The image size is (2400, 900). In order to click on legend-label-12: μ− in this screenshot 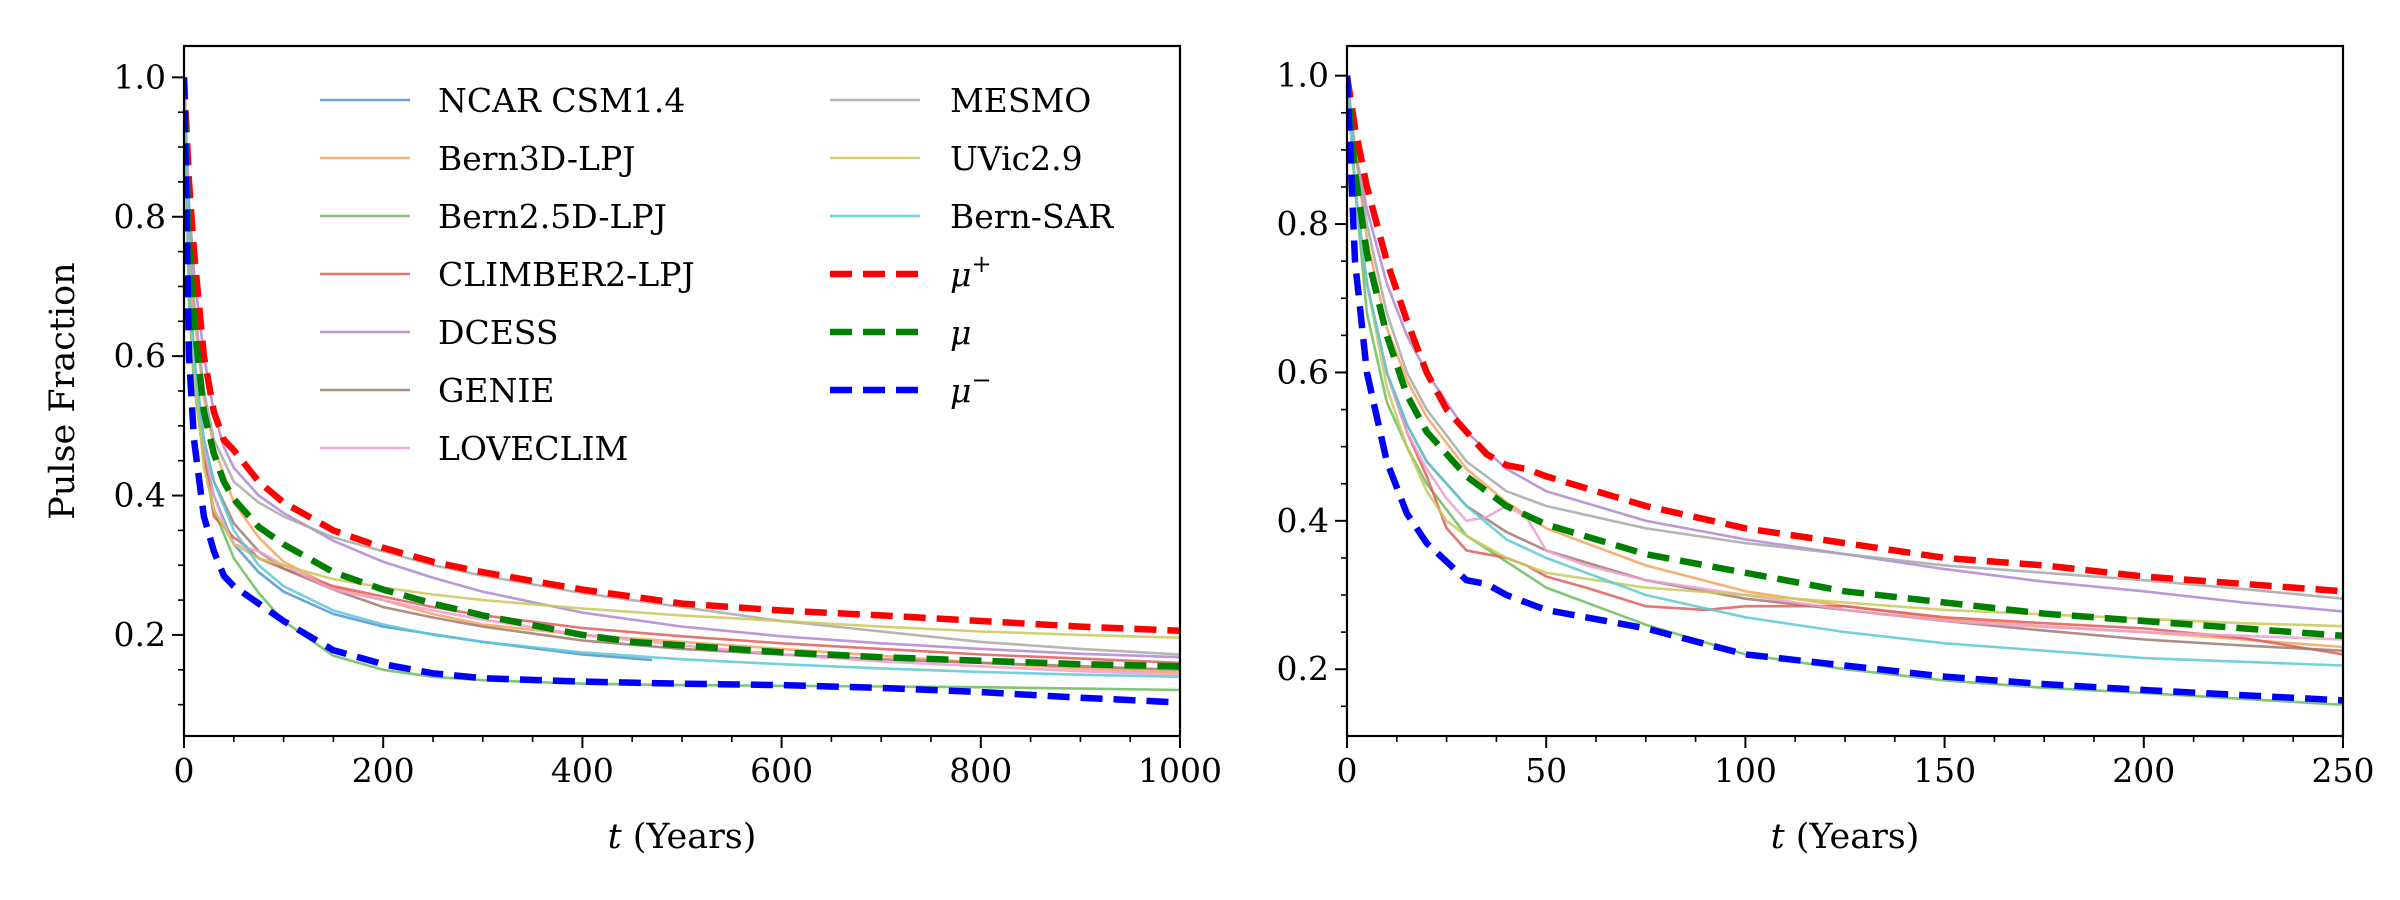, I will do `click(971, 388)`.